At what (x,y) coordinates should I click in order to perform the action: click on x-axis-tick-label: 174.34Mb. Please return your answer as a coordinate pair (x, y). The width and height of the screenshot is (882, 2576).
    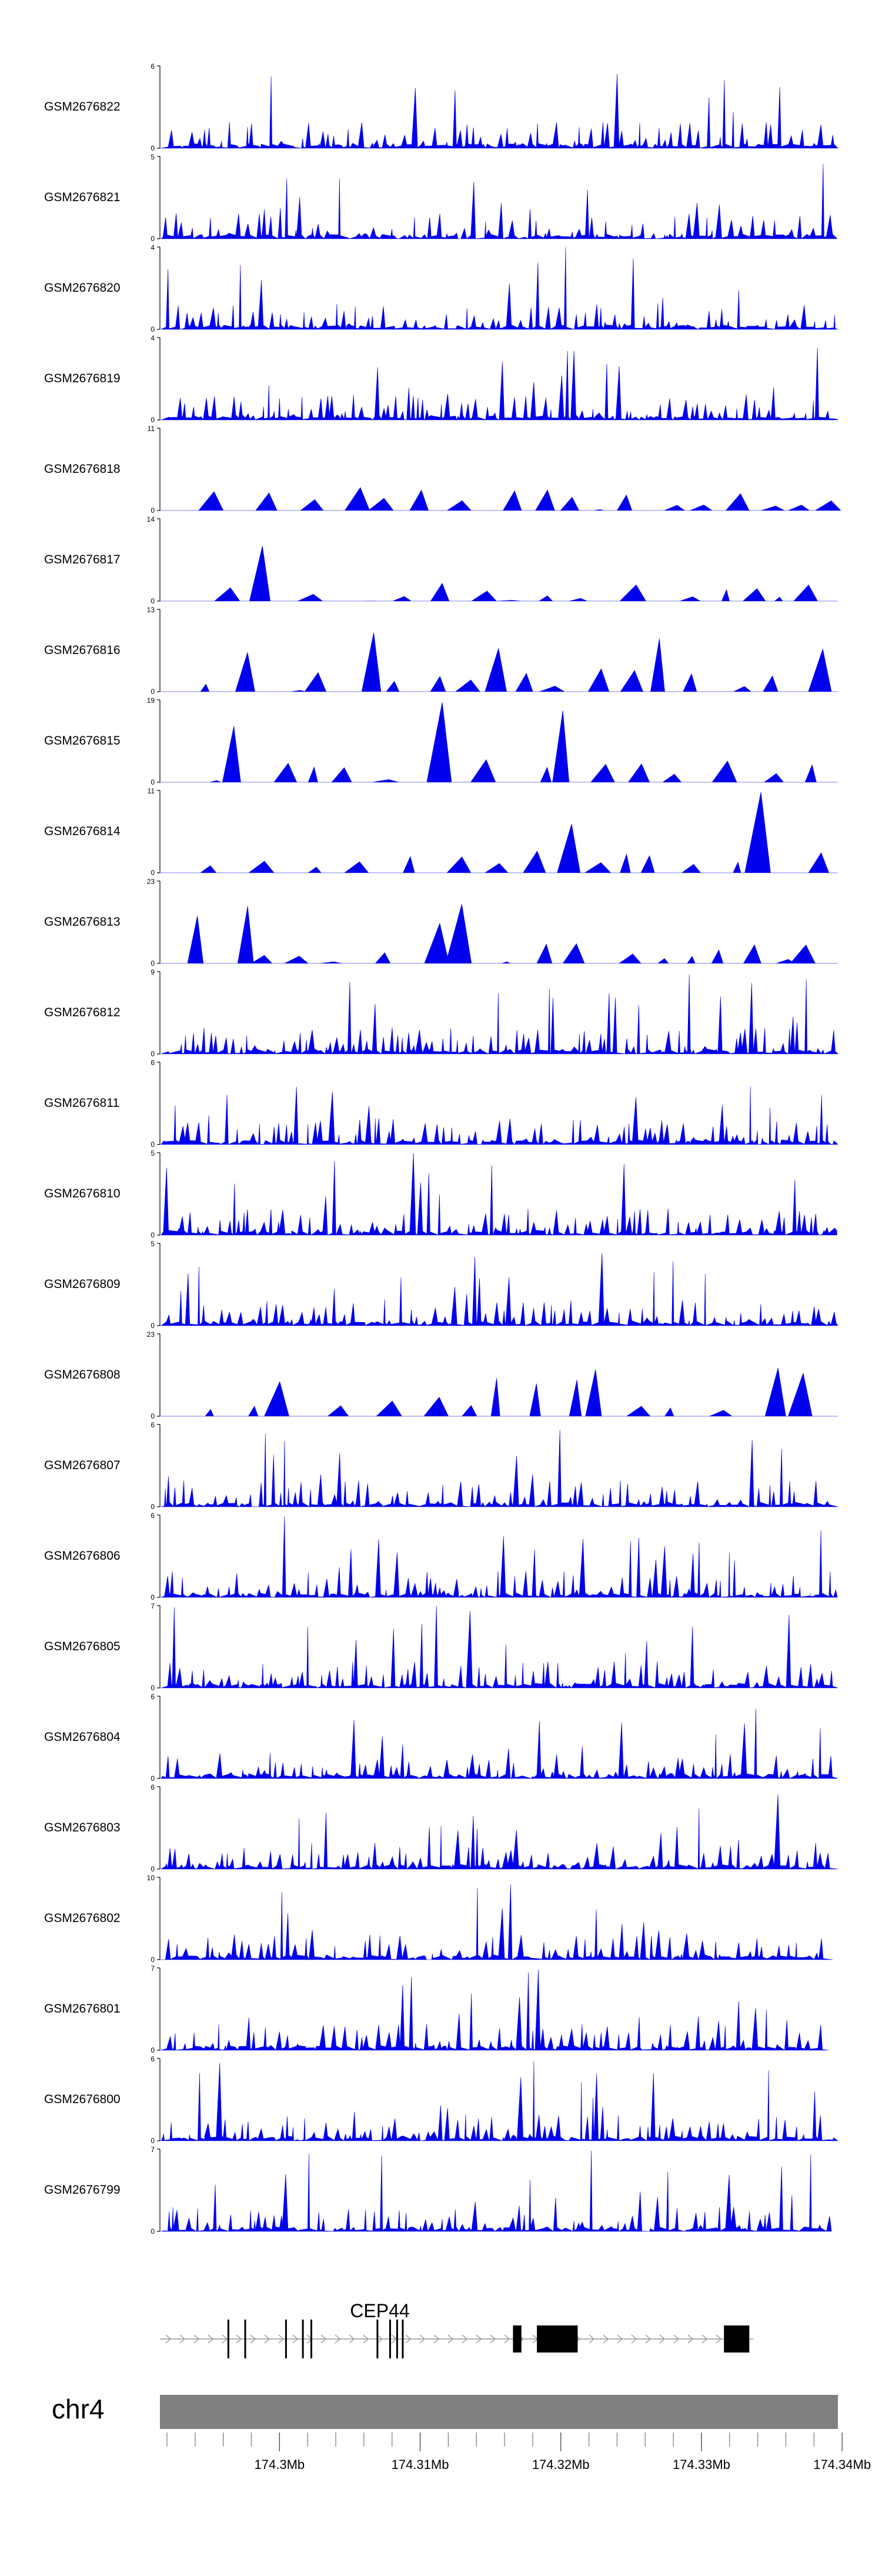
    Looking at the image, I should click on (842, 2464).